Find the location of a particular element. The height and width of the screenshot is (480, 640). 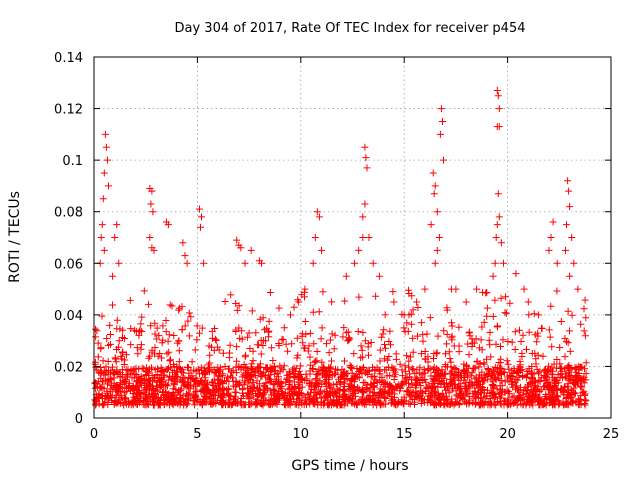

y-tick-label: 0.12 is located at coordinates (68, 110).